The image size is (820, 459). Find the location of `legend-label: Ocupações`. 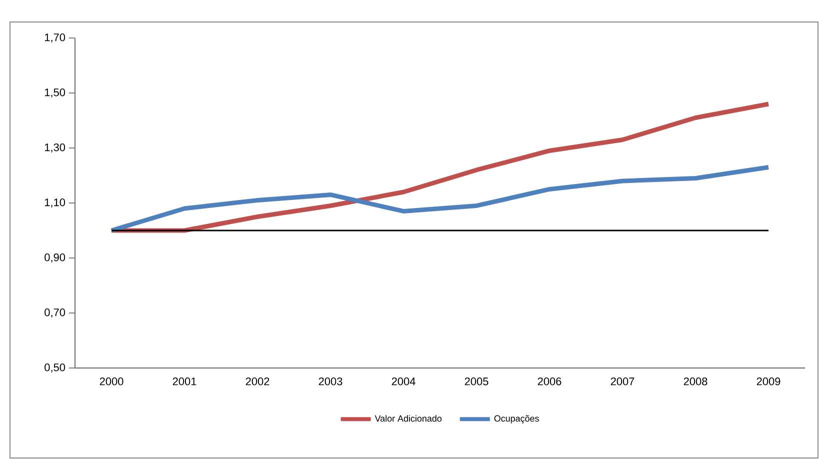

legend-label: Ocupações is located at coordinates (516, 419).